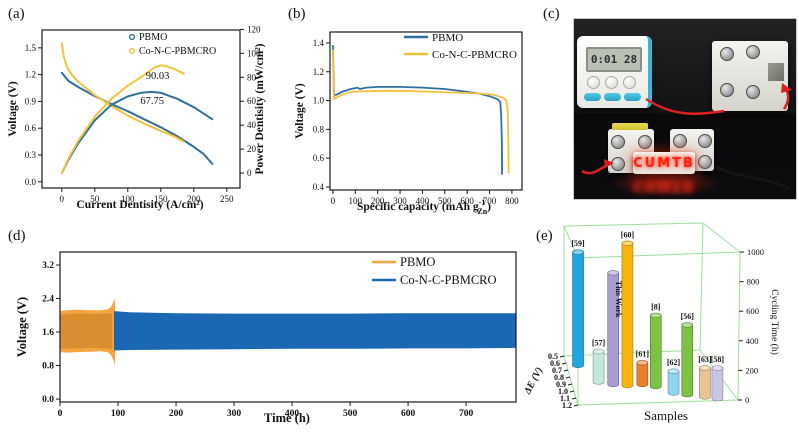  I want to click on bar-[63]: [63], so click(705, 377).